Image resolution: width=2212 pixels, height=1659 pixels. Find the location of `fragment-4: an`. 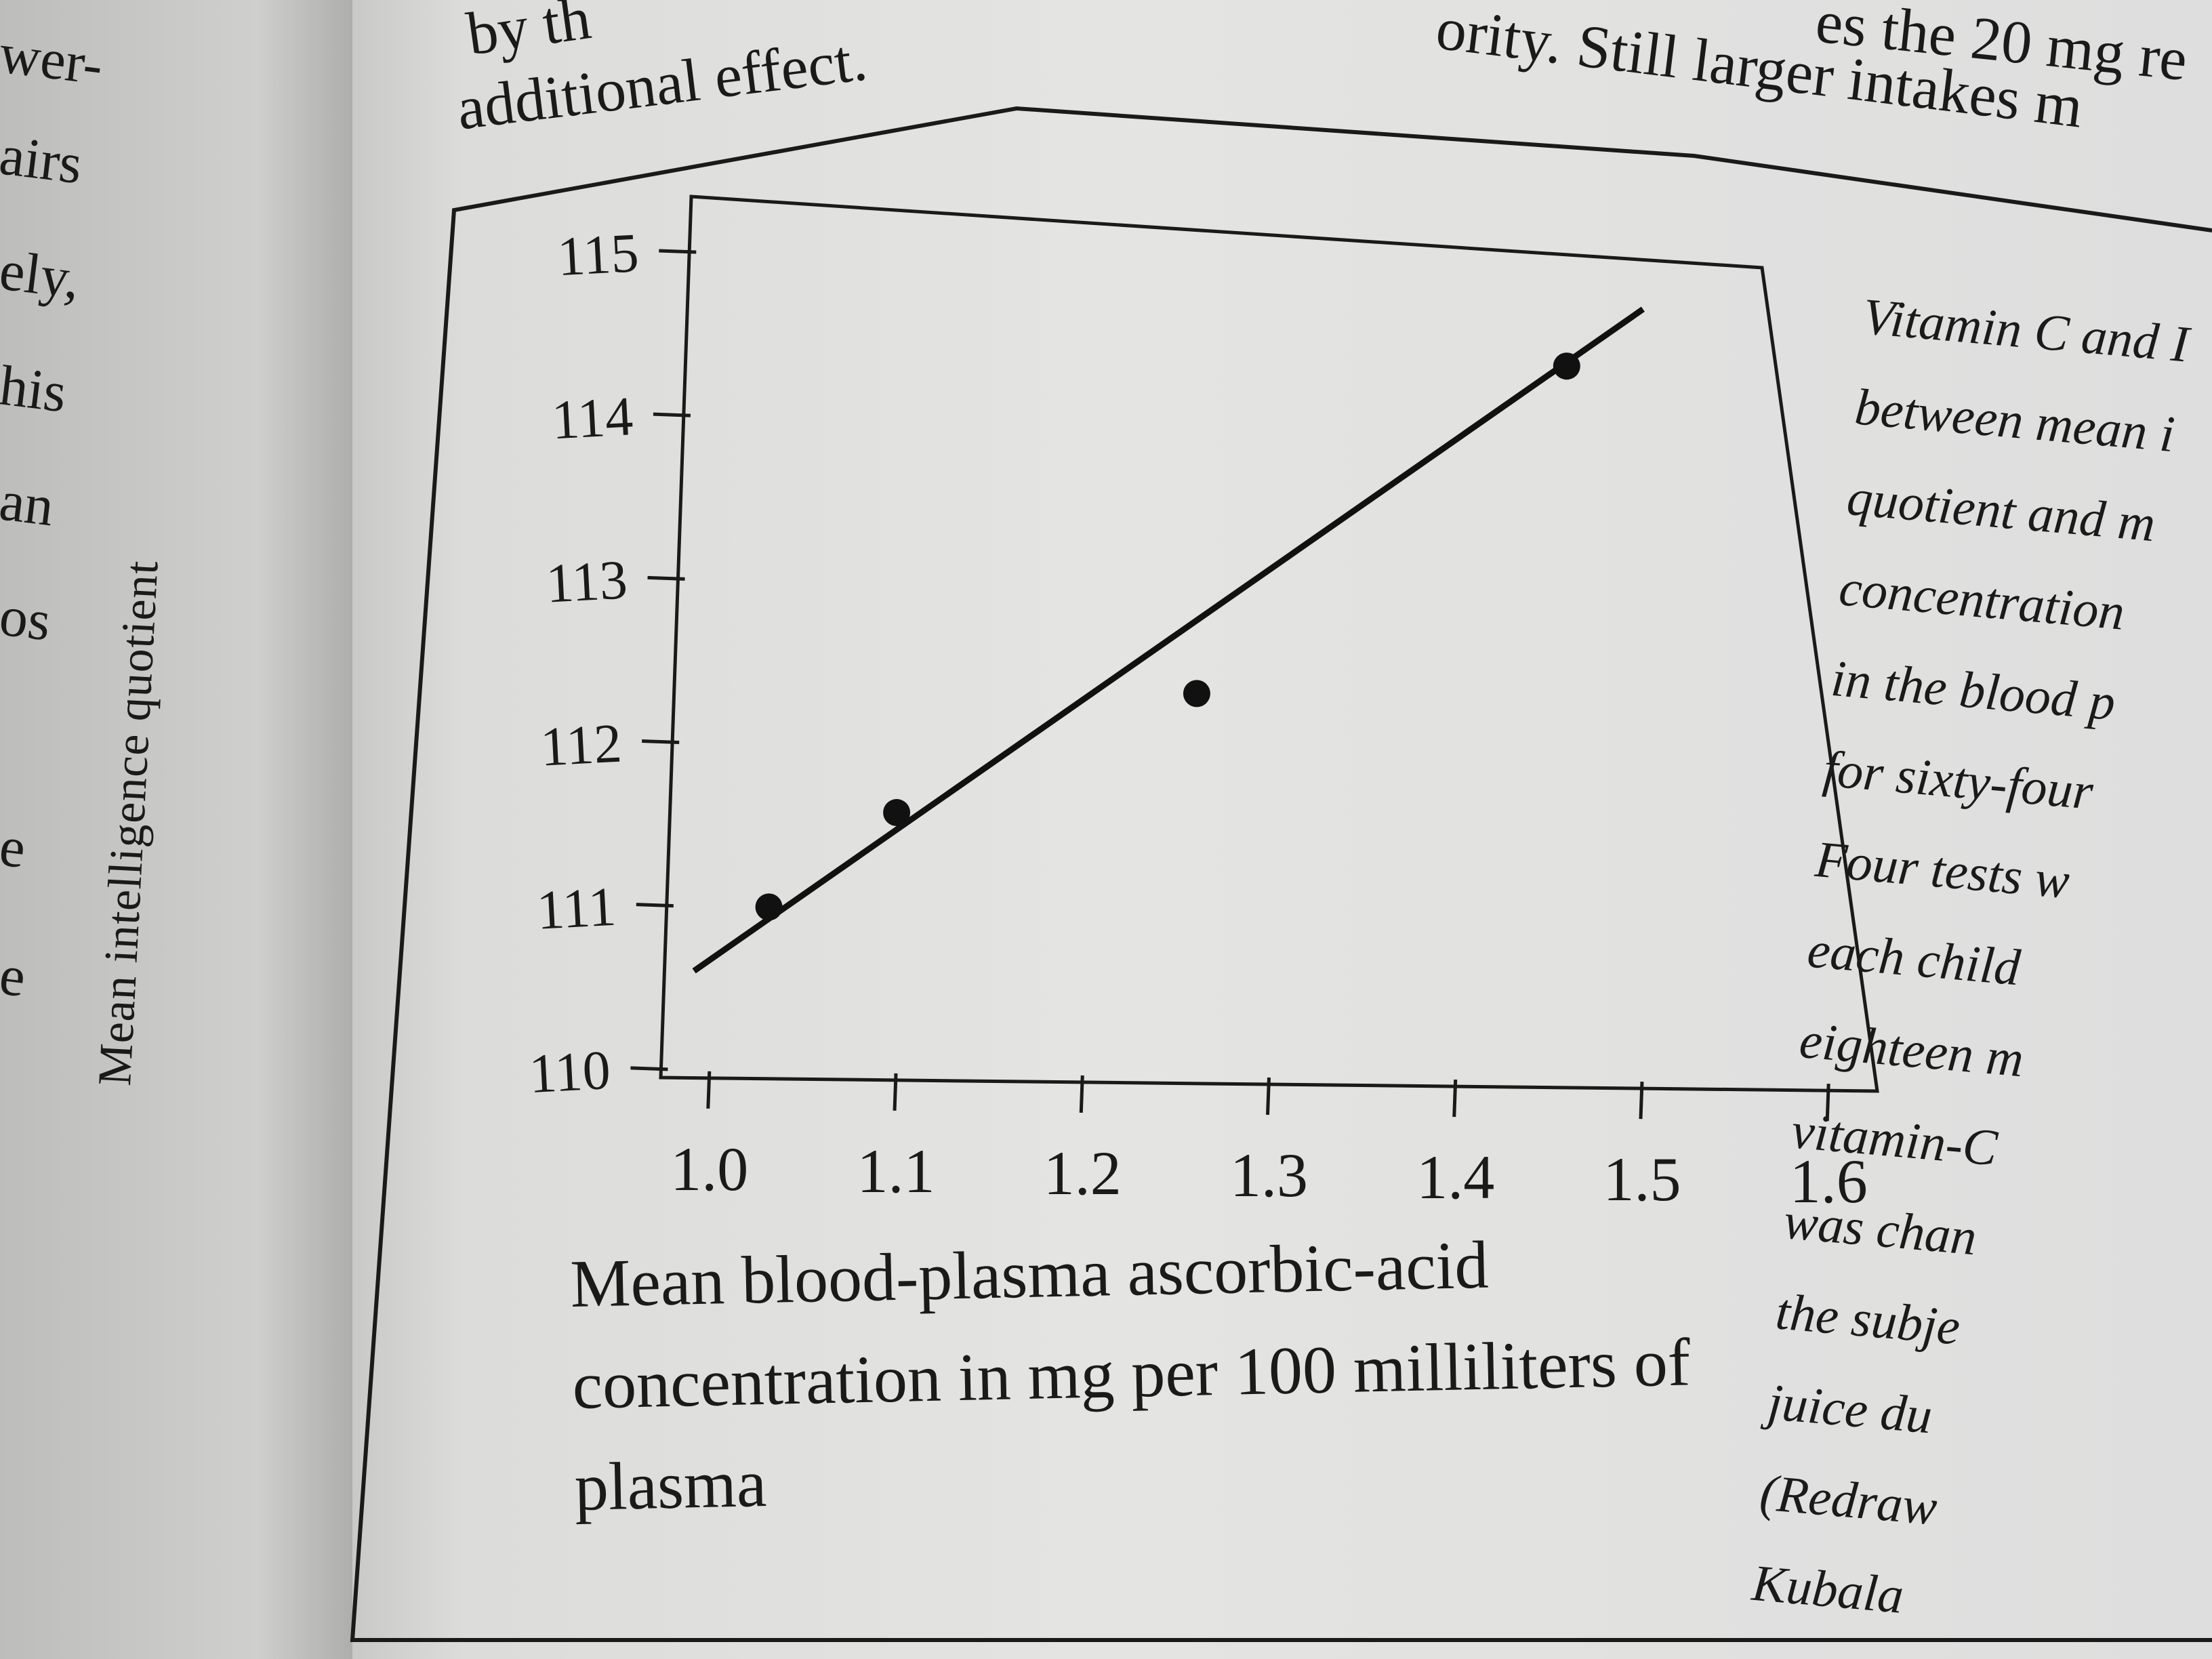

fragment-4: an is located at coordinates (29, 504).